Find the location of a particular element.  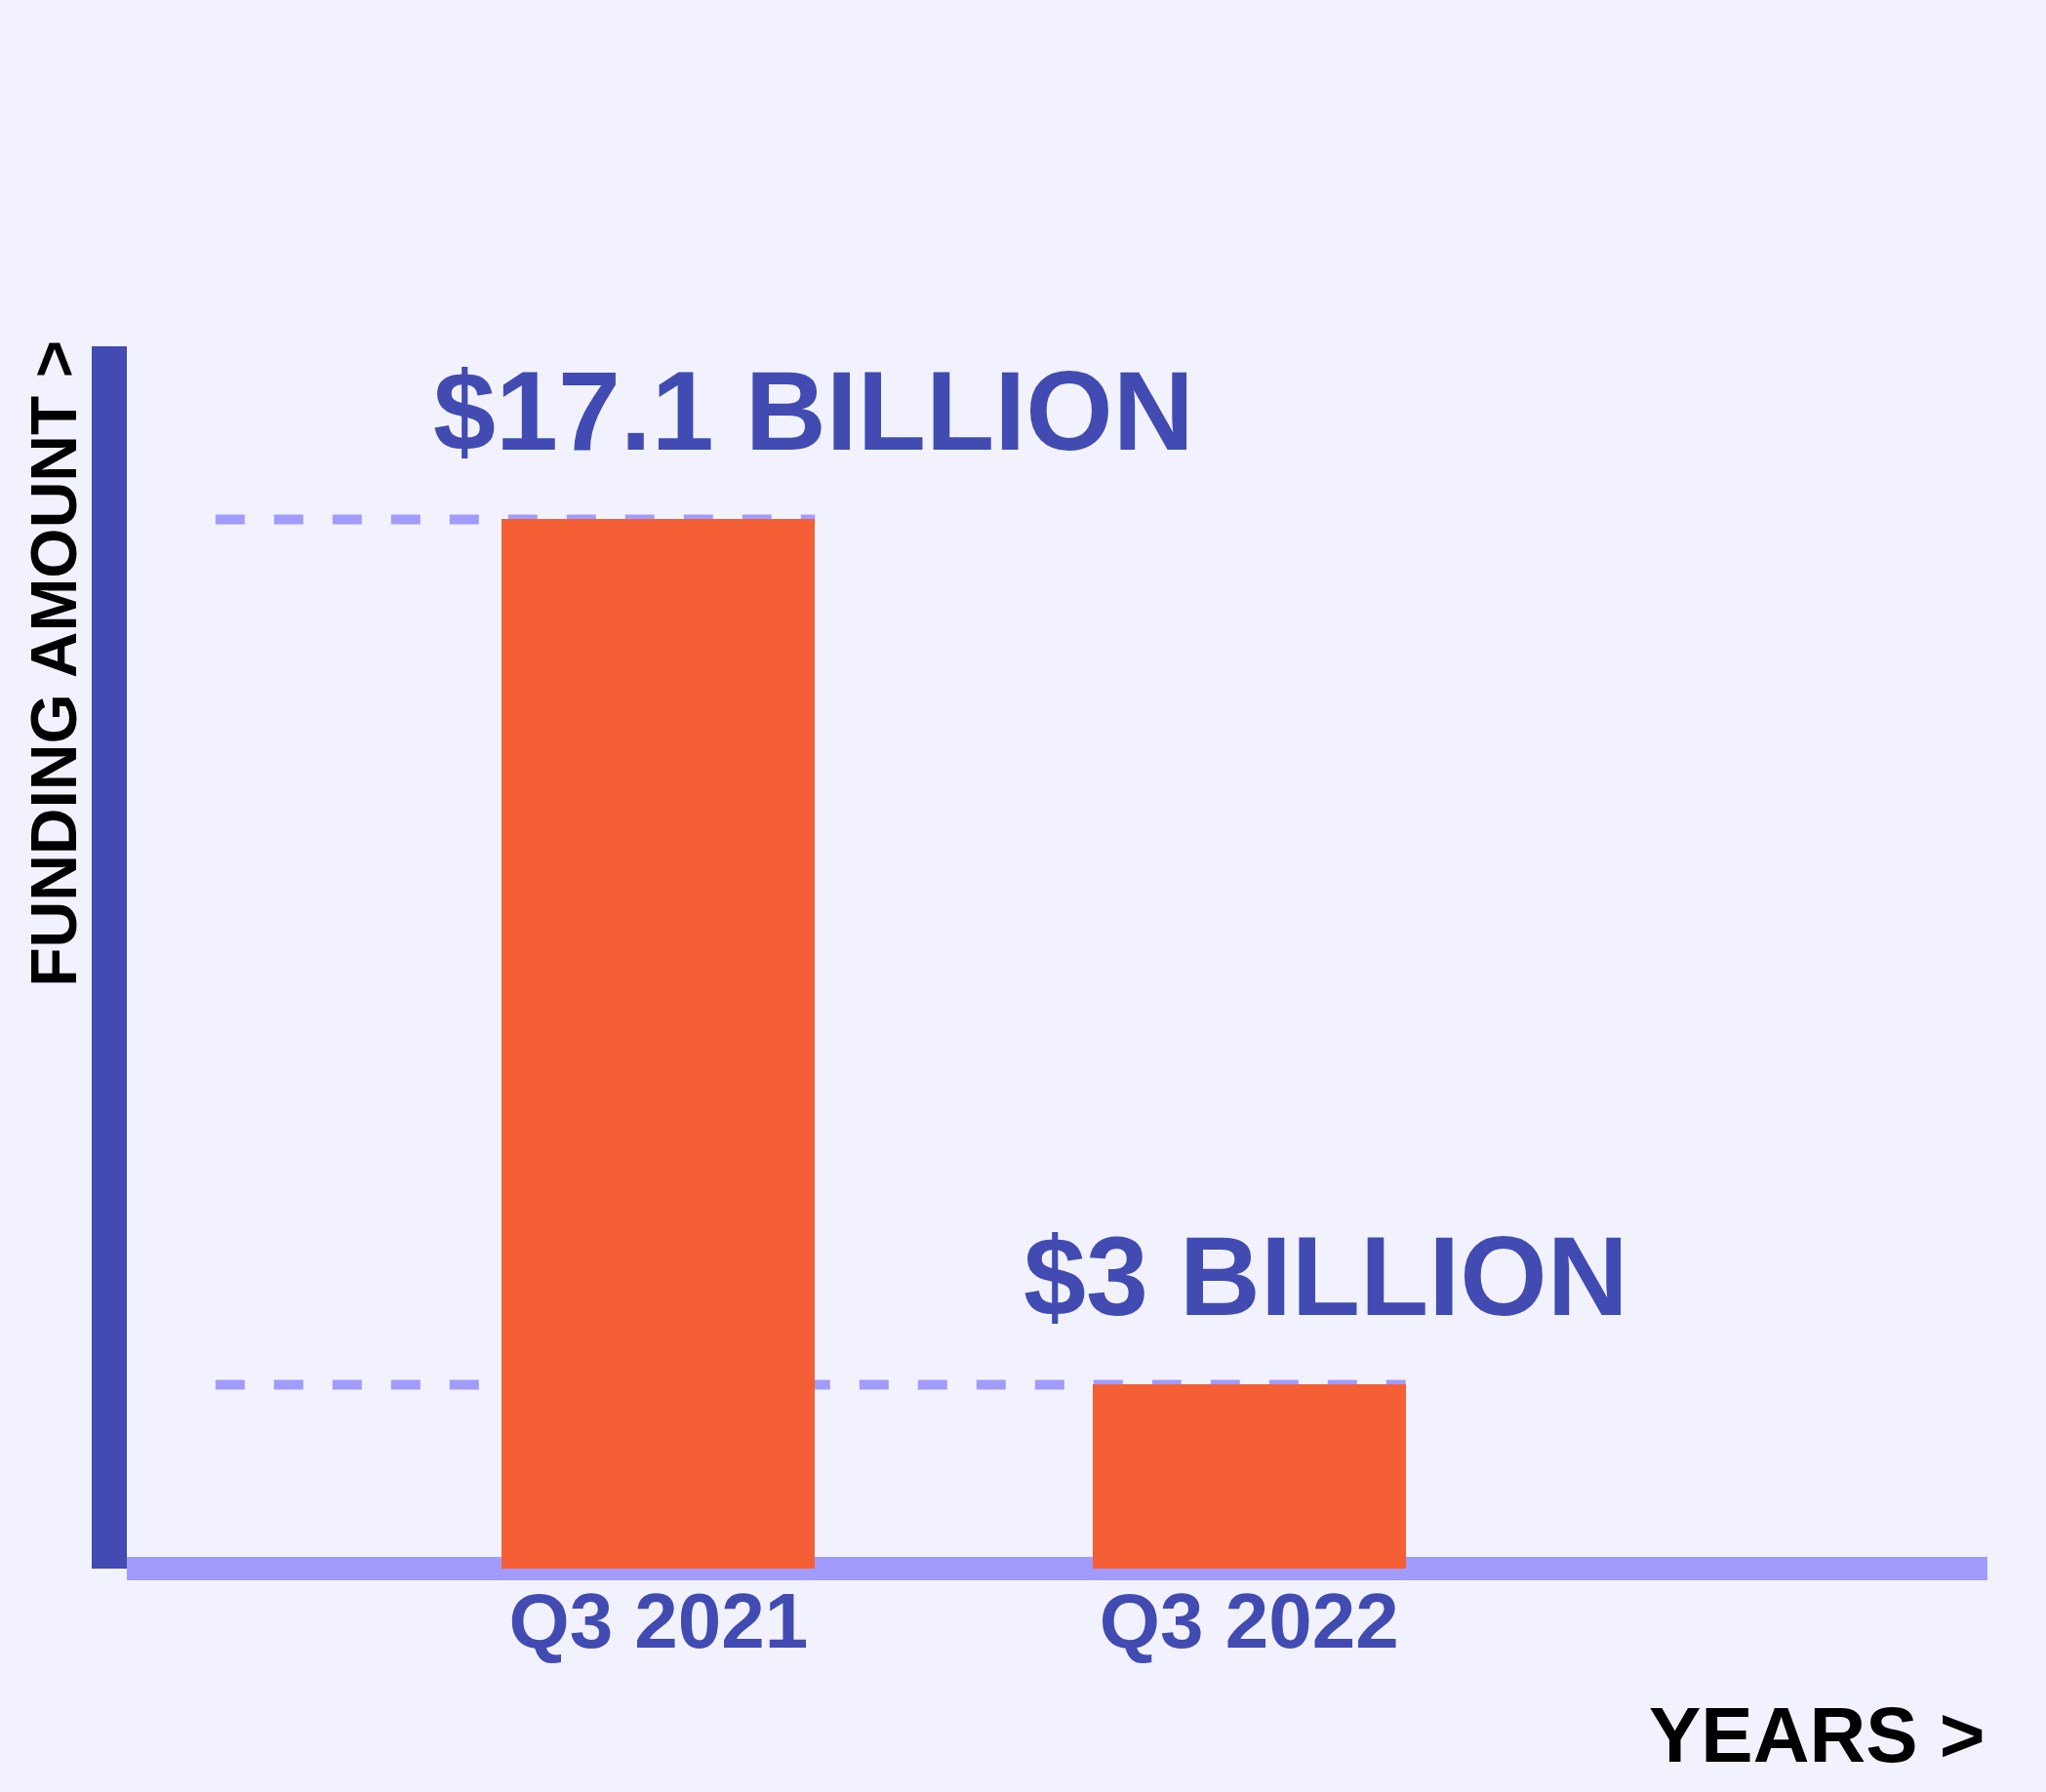

y-axis-title: FUNDING AMOUNT > is located at coordinates (54, 663).